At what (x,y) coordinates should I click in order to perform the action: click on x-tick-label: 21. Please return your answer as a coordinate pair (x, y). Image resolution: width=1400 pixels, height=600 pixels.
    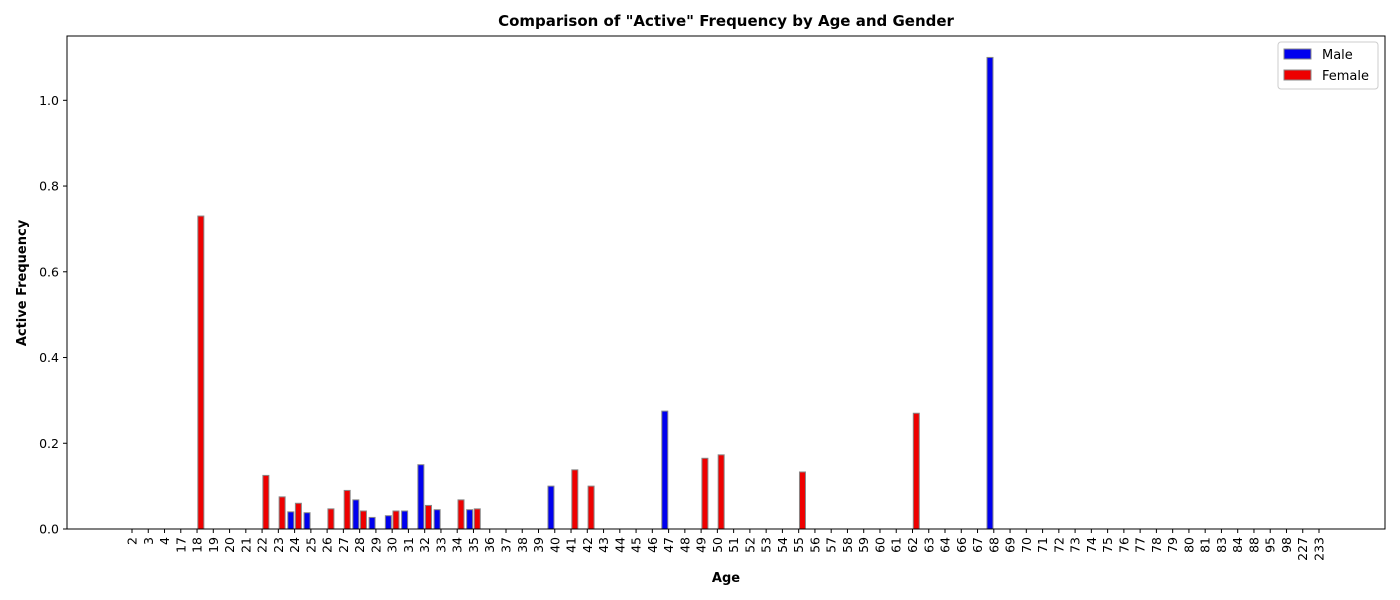
    Looking at the image, I should click on (245, 545).